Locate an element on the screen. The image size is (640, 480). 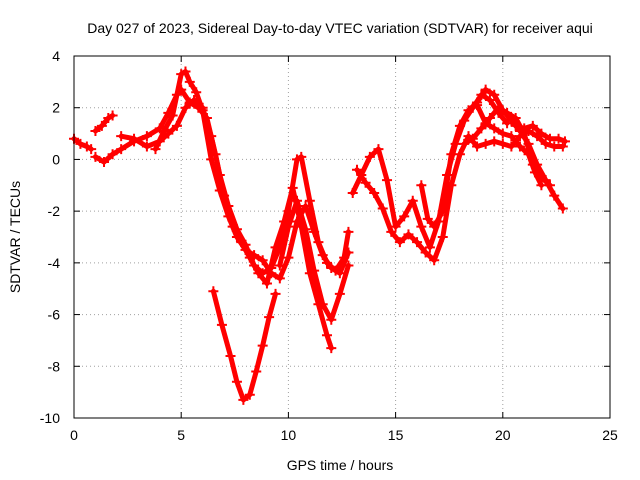
x-axis-label: GPS time / hours is located at coordinates (340, 465).